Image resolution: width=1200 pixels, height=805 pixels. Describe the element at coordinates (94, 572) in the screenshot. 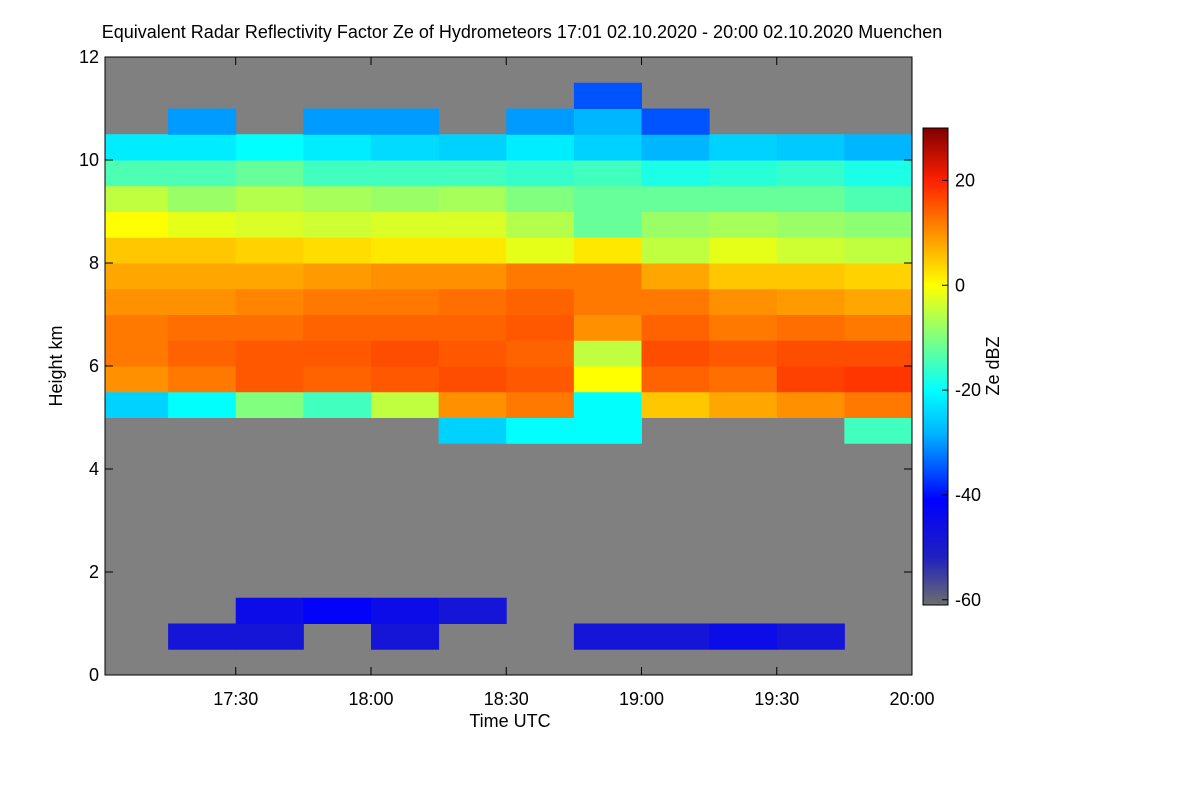

I see `y-tick-label: 2` at that location.